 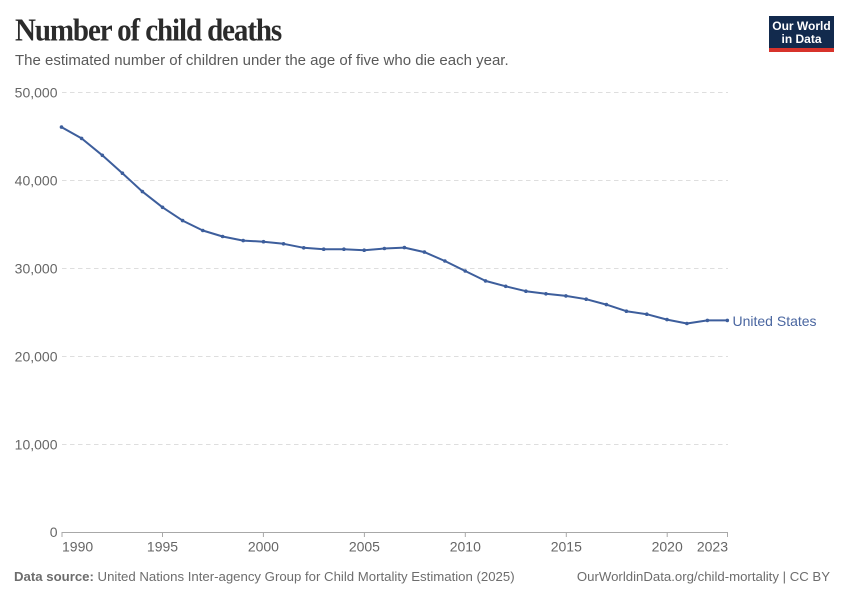 What do you see at coordinates (162, 547) in the screenshot?
I see `svg-text: 1995` at bounding box center [162, 547].